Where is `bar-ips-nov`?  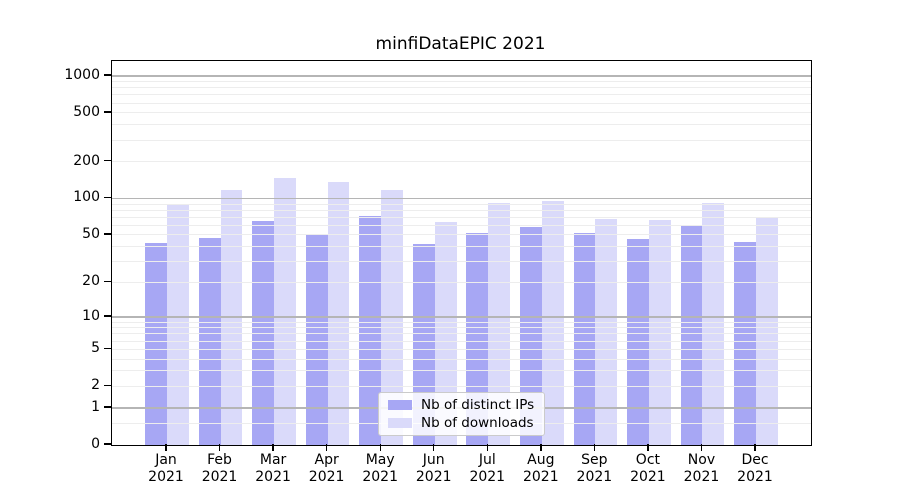
bar-ips-nov is located at coordinates (691, 335).